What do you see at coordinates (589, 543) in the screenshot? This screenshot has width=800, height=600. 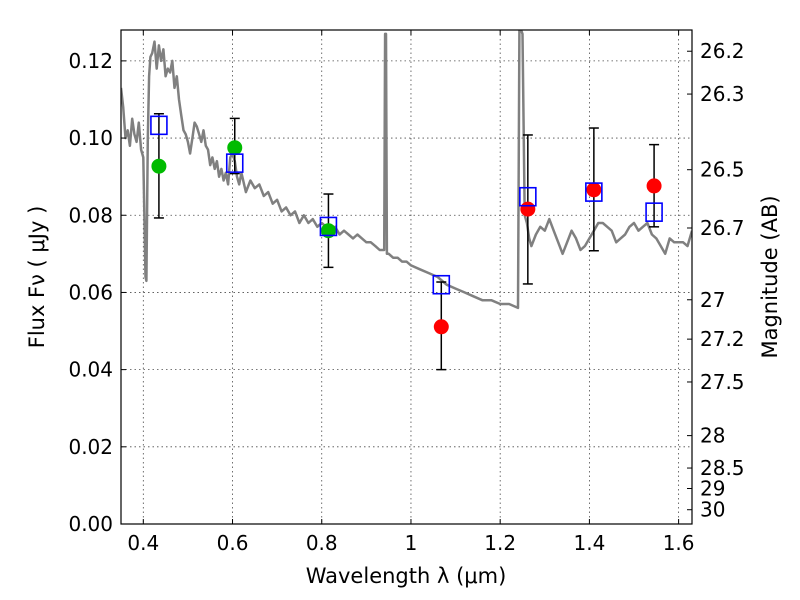 I see `x-tick-label: 1.4` at bounding box center [589, 543].